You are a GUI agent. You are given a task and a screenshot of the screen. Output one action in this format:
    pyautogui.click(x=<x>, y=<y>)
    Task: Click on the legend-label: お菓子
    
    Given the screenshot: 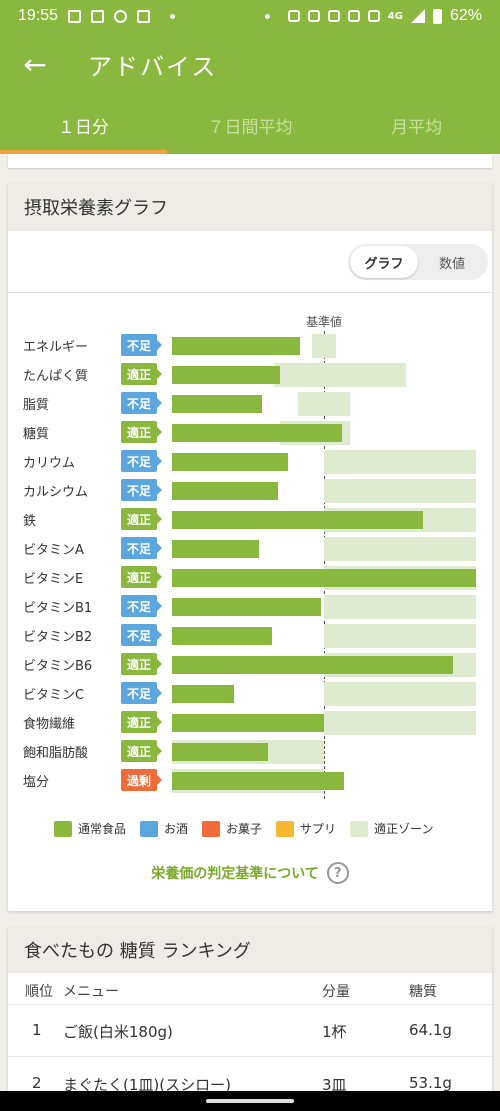 What is the action you would take?
    pyautogui.click(x=244, y=829)
    